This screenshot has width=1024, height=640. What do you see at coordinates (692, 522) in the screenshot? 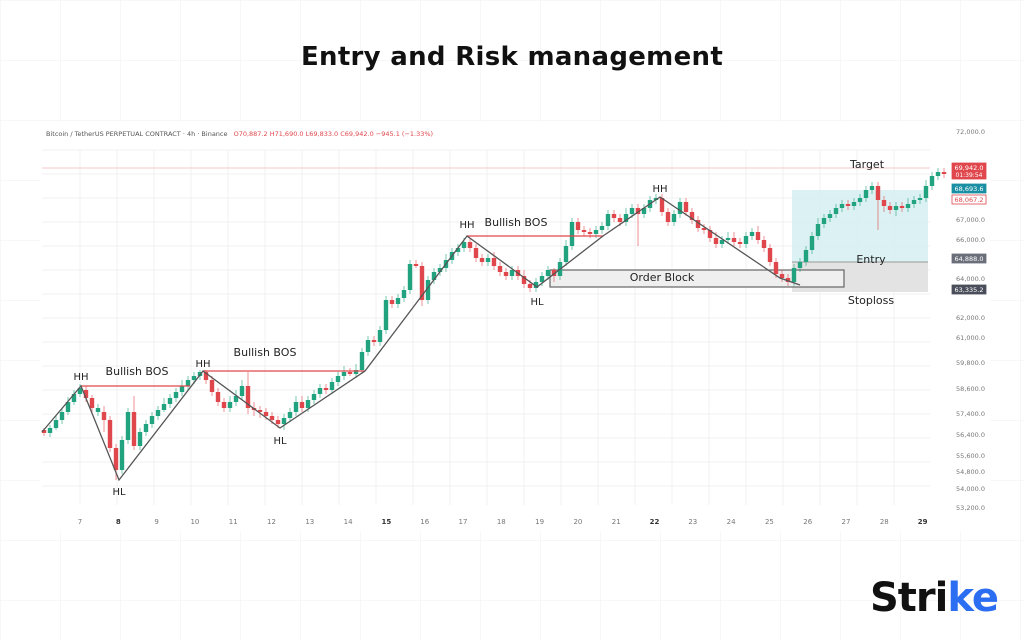
I see `x-axis-tick: 23` at bounding box center [692, 522].